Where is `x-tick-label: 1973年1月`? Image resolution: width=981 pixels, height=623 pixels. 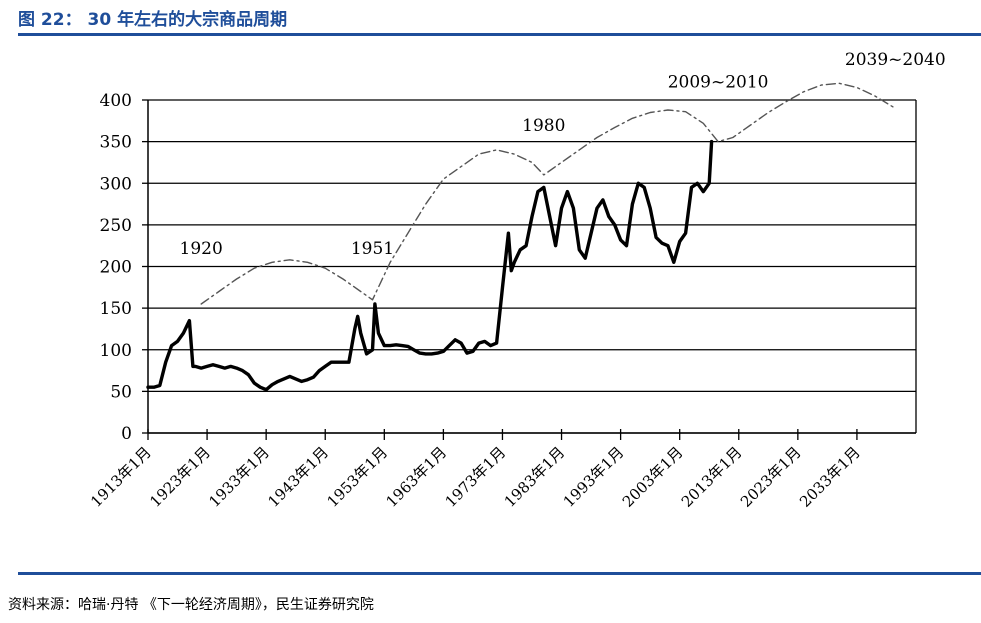 x-tick-label: 1973年1月 is located at coordinates (476, 477).